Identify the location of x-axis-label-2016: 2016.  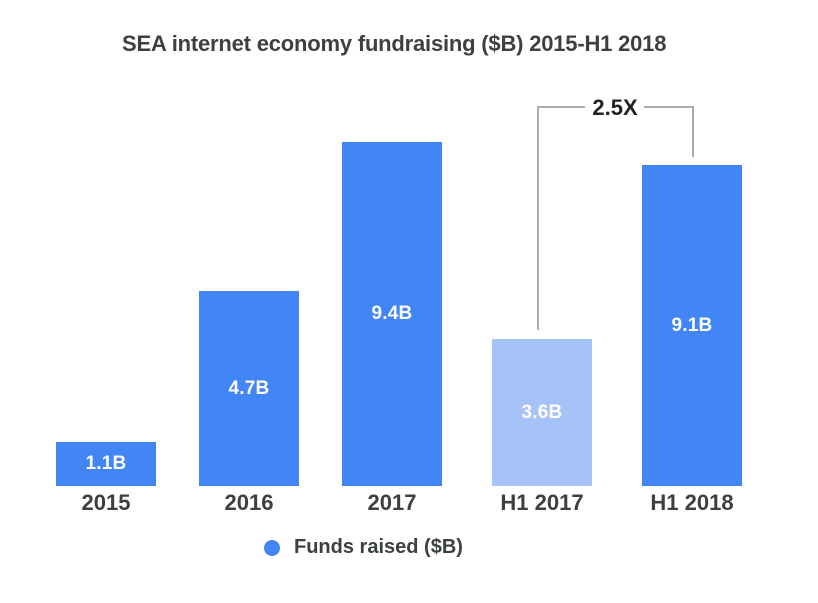
(249, 502).